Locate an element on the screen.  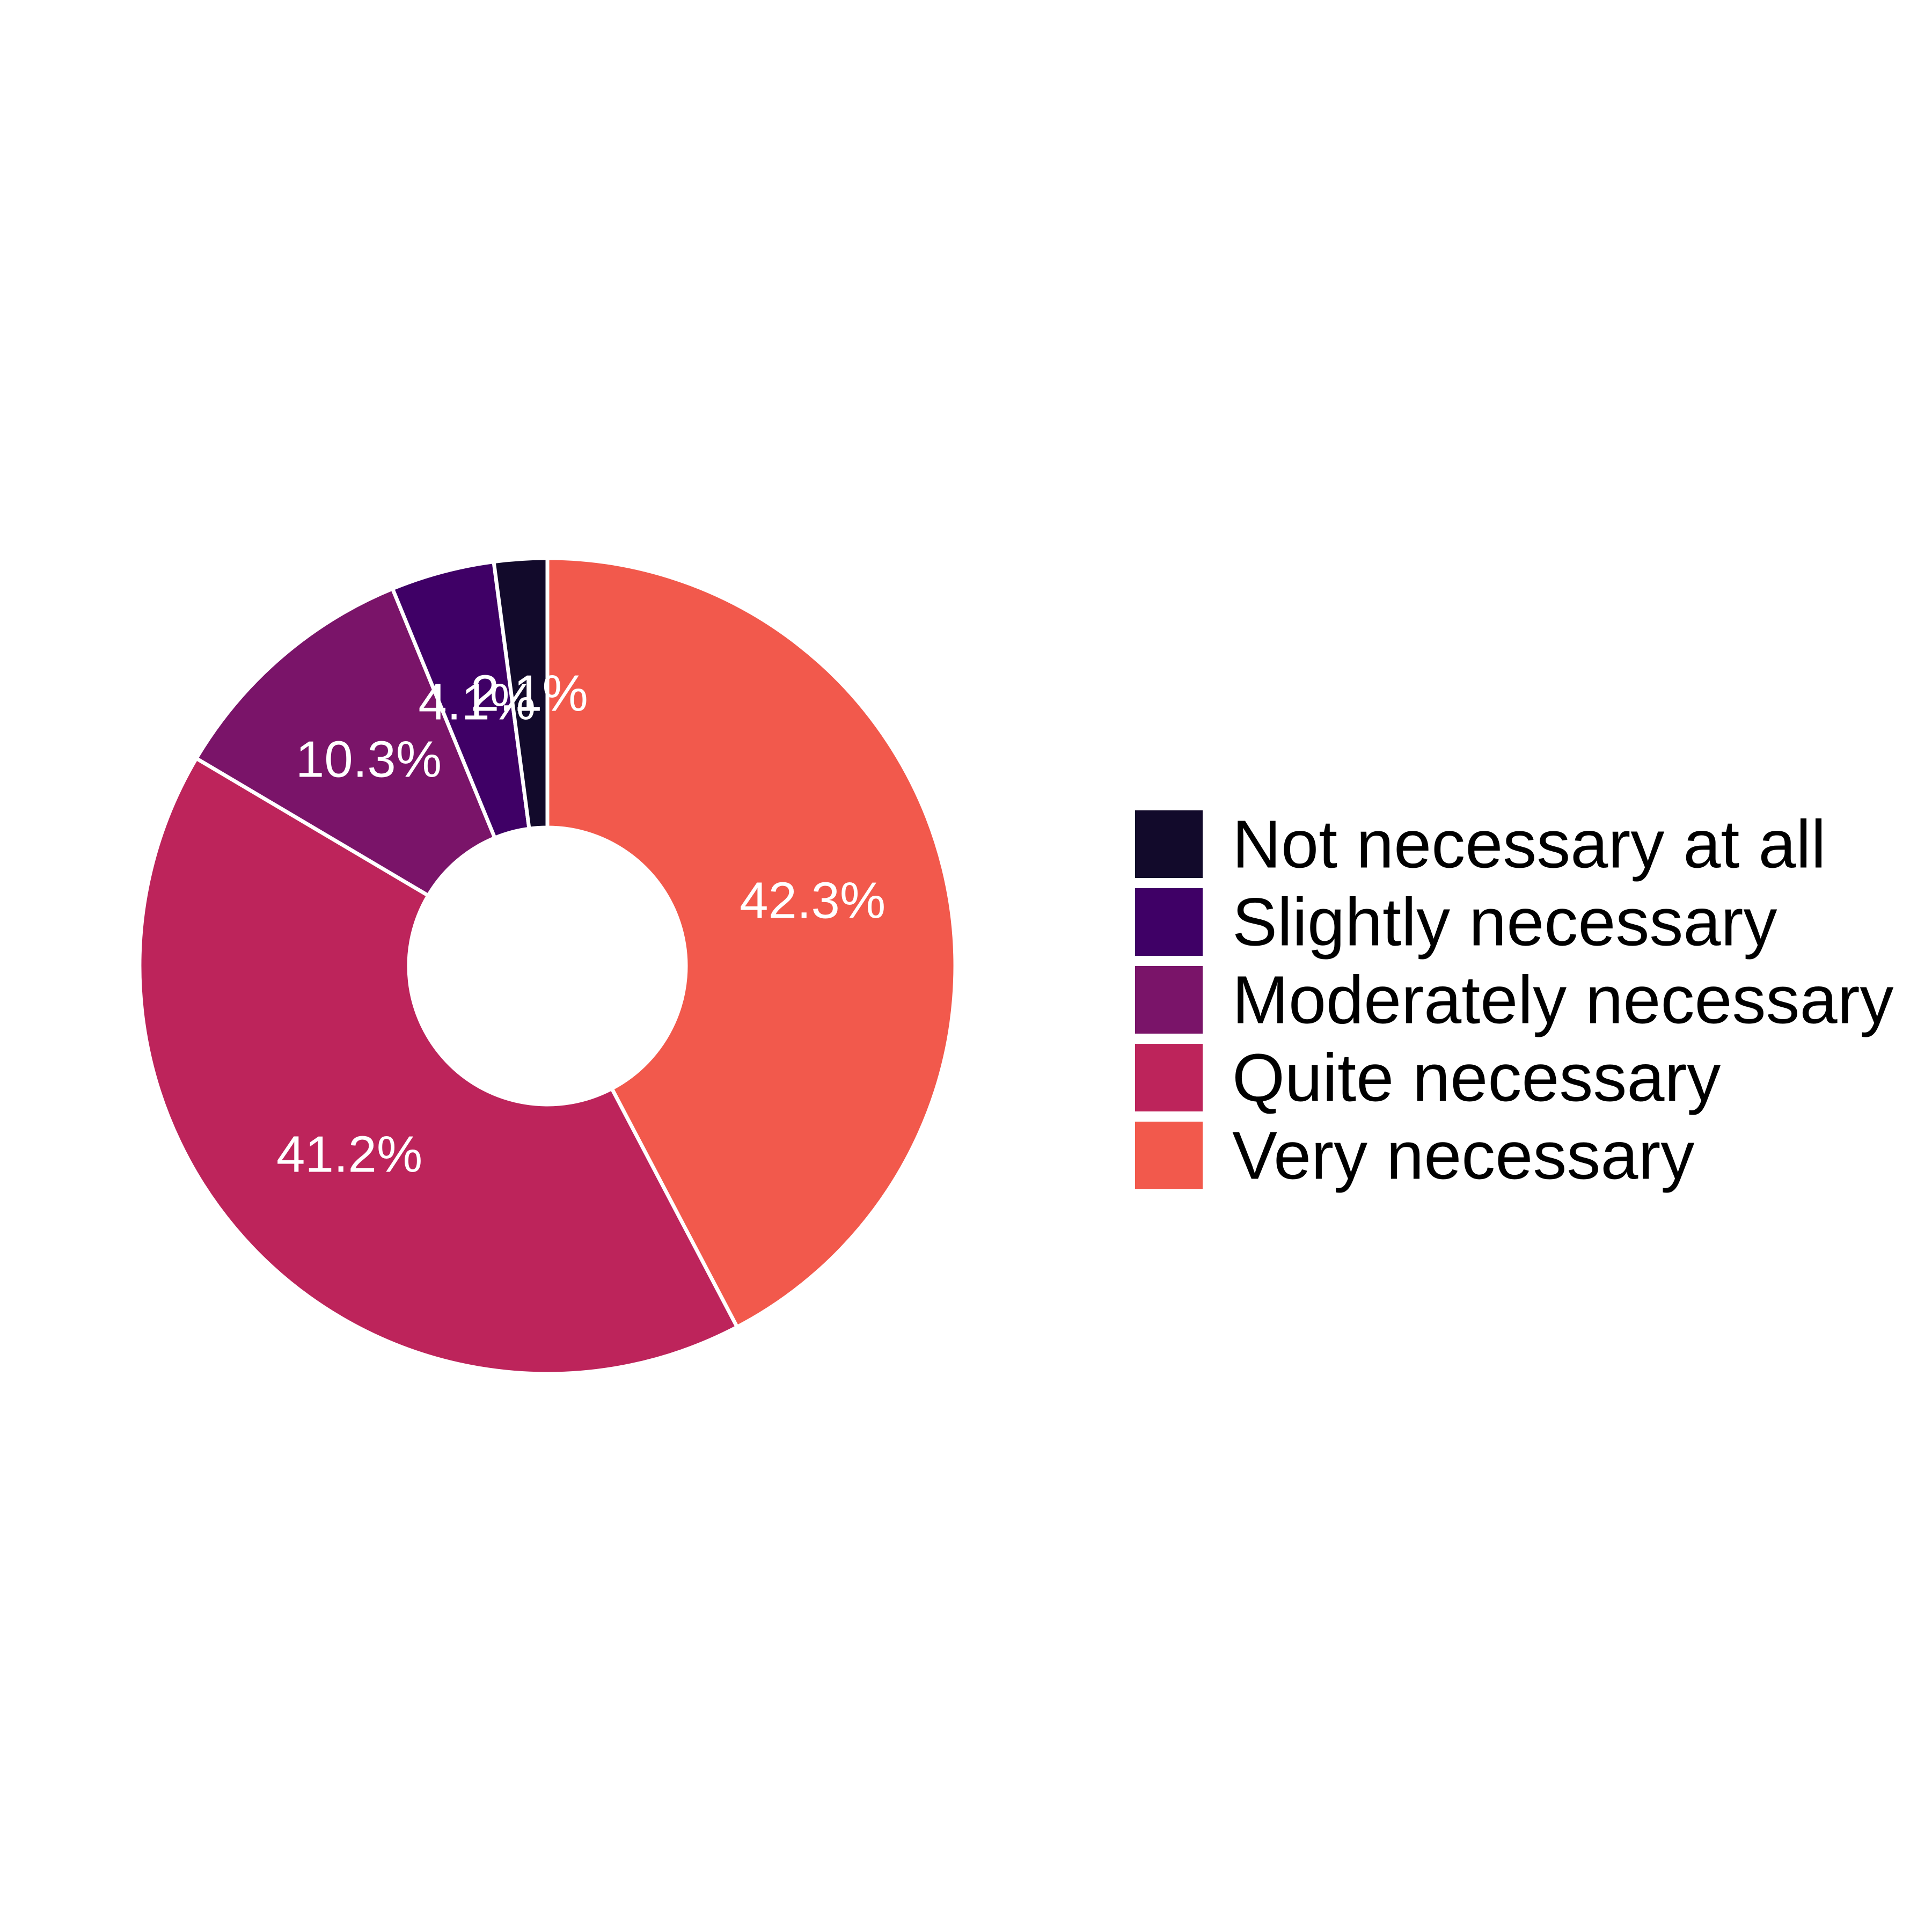
legend-label-not-necessary-at-all: Not necessary at all is located at coordinates (1529, 844).